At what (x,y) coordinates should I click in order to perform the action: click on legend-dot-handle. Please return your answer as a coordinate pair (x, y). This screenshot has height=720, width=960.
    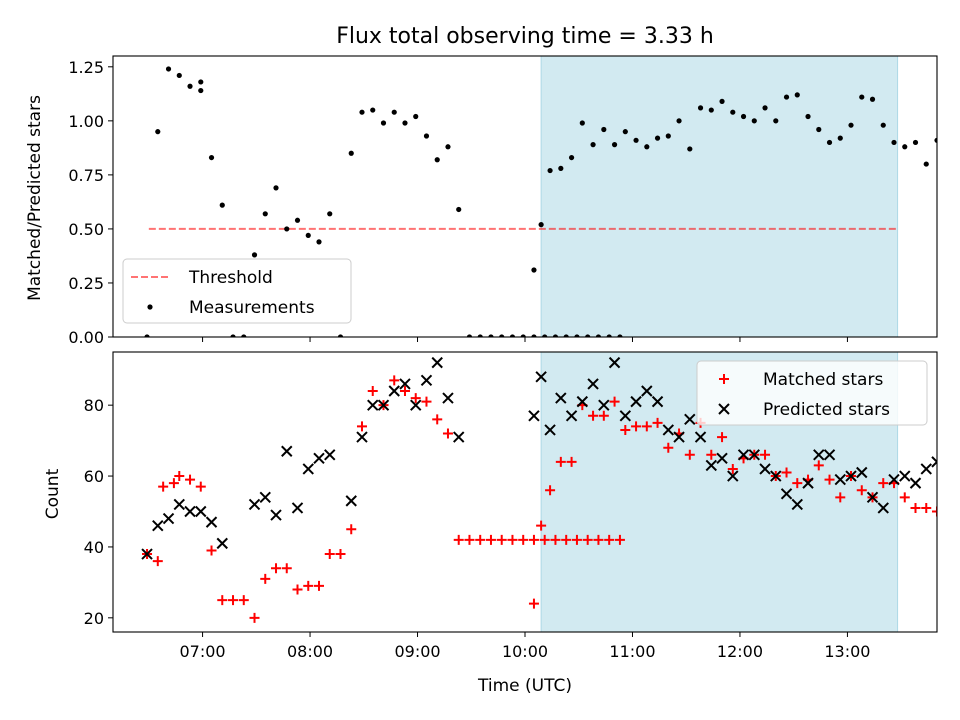
    Looking at the image, I should click on (150, 307).